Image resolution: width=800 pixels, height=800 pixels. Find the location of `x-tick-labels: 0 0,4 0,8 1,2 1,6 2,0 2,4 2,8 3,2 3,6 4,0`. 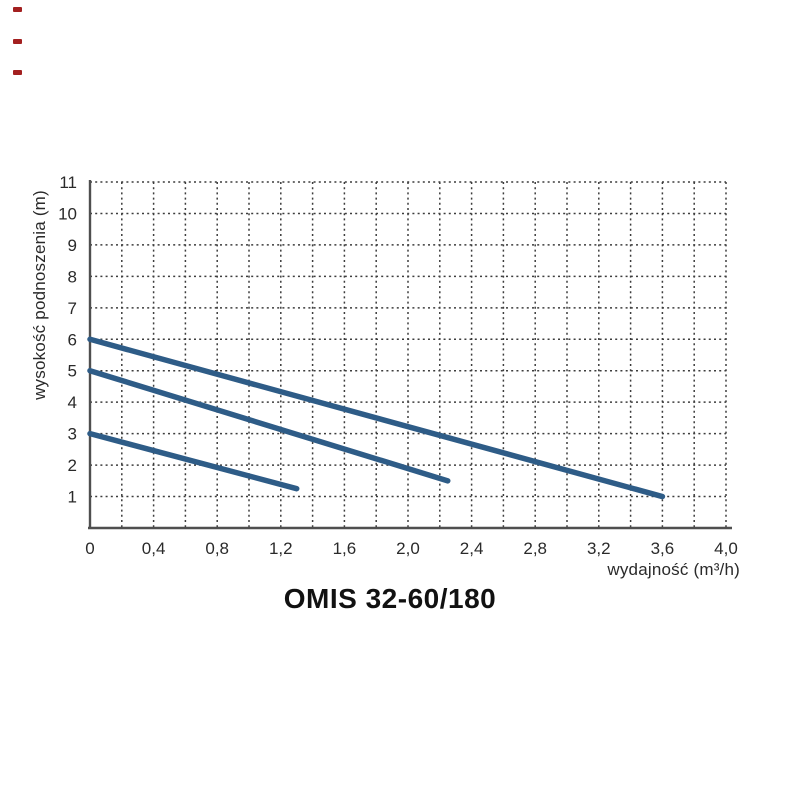

x-tick-labels: 0 0,4 0,8 1,2 1,6 2,0 2,4 2,8 3,2 3,6 4,0 is located at coordinates (411, 548).